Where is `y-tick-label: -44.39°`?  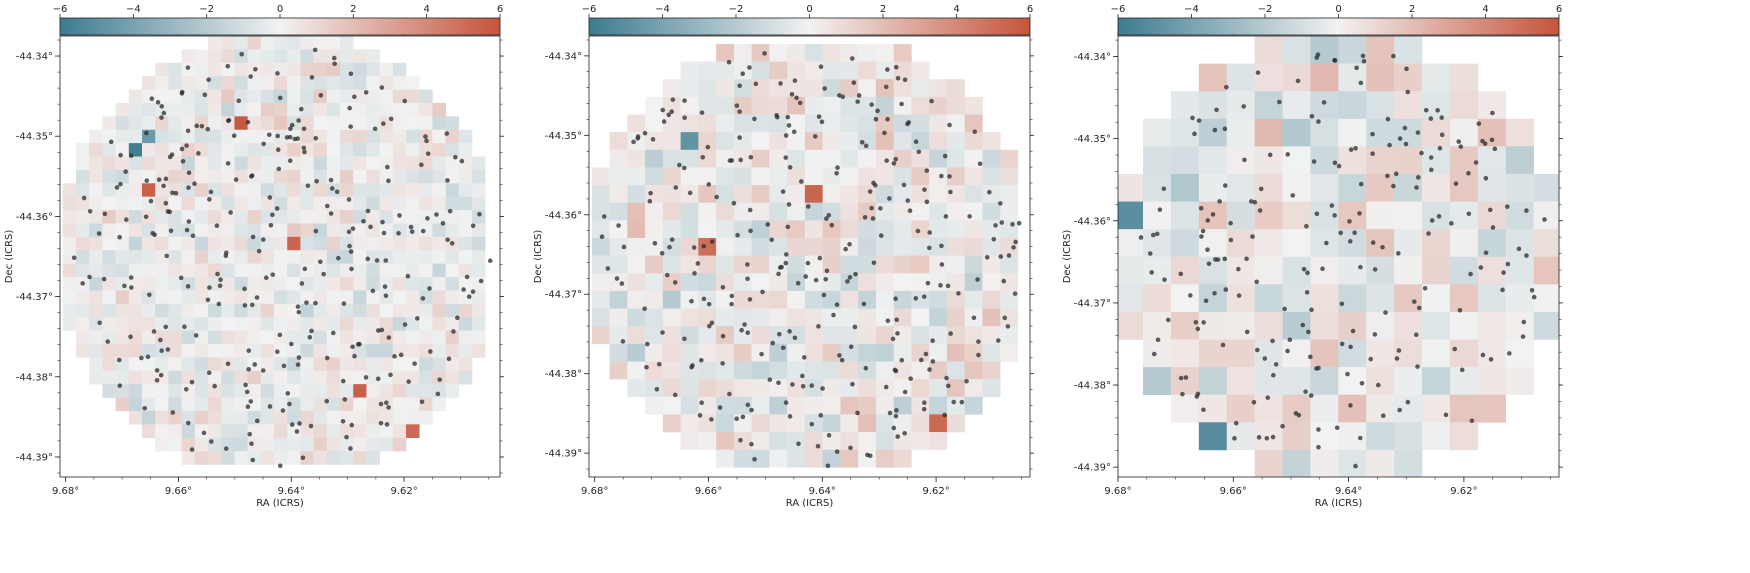
y-tick-label: -44.39° is located at coordinates (1092, 468).